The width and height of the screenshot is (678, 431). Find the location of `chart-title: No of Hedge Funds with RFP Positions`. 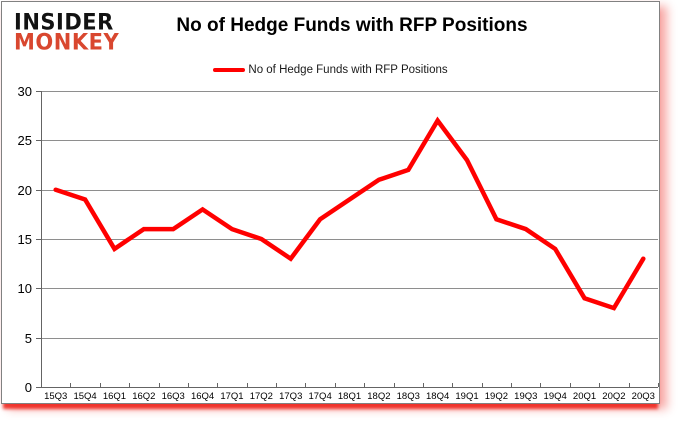

chart-title: No of Hedge Funds with RFP Positions is located at coordinates (352, 25).